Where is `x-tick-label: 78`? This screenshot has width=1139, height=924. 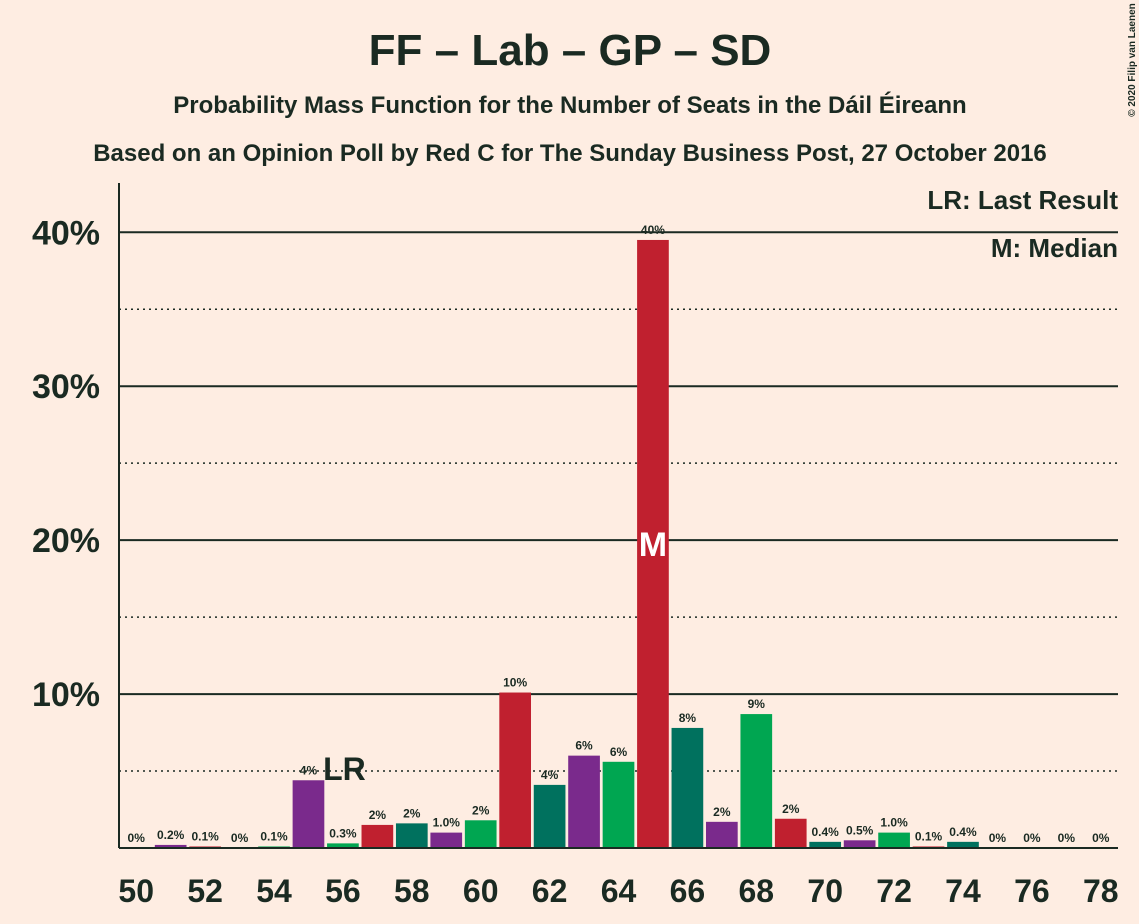 x-tick-label: 78 is located at coordinates (1101, 891).